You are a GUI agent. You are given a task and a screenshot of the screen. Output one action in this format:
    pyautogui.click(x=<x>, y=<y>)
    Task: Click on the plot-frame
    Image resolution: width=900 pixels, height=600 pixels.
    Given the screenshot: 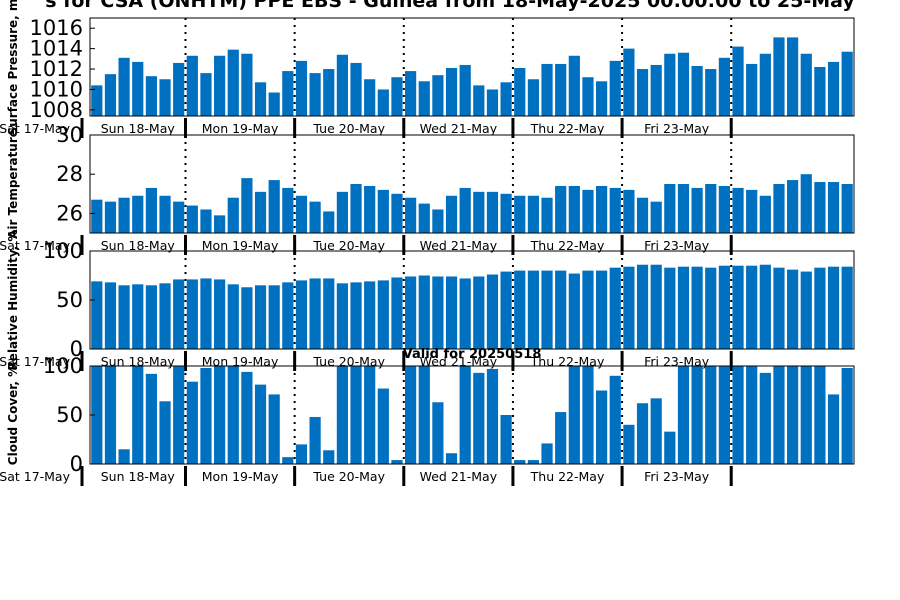 What is the action you would take?
    pyautogui.click(x=472, y=184)
    